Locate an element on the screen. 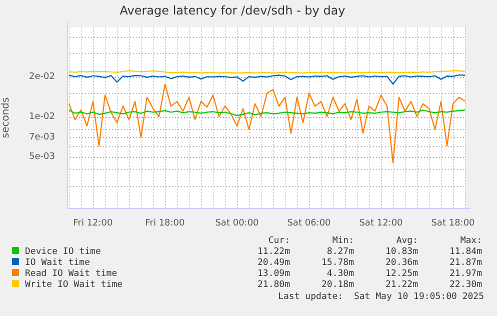  legend-label: Device IO time is located at coordinates (63, 252).